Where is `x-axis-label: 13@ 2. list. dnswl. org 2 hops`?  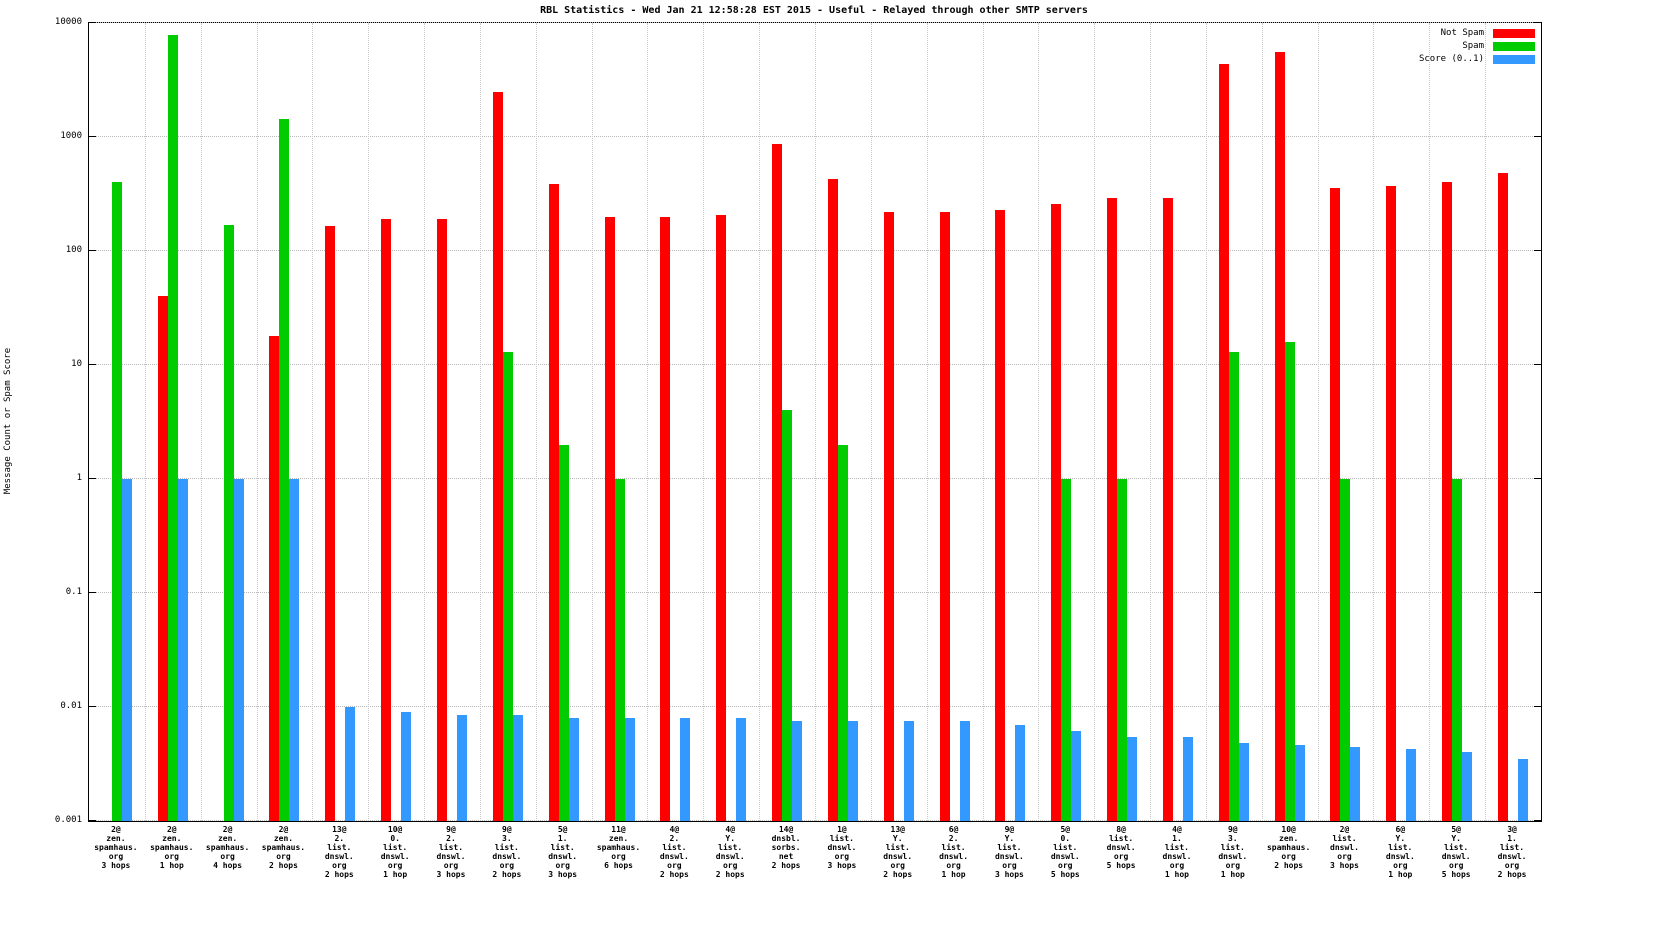
x-axis-label: 13@ 2. list. dnswl. org 2 hops is located at coordinates (339, 852).